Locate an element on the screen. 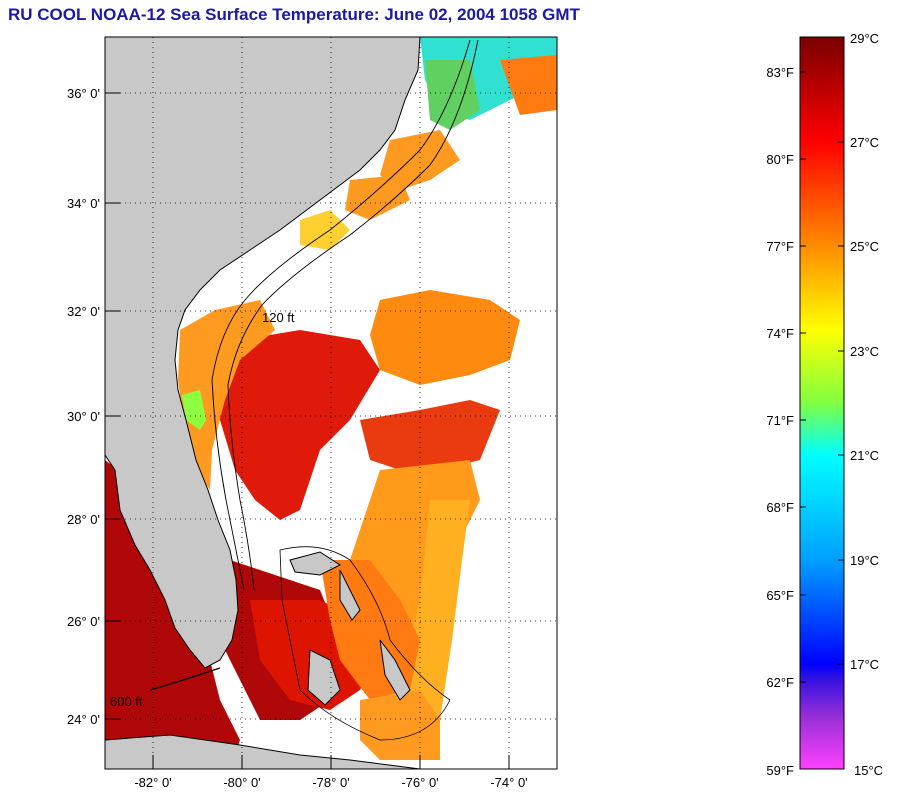 The image size is (897, 793). land-cuba is located at coordinates (263, 751).